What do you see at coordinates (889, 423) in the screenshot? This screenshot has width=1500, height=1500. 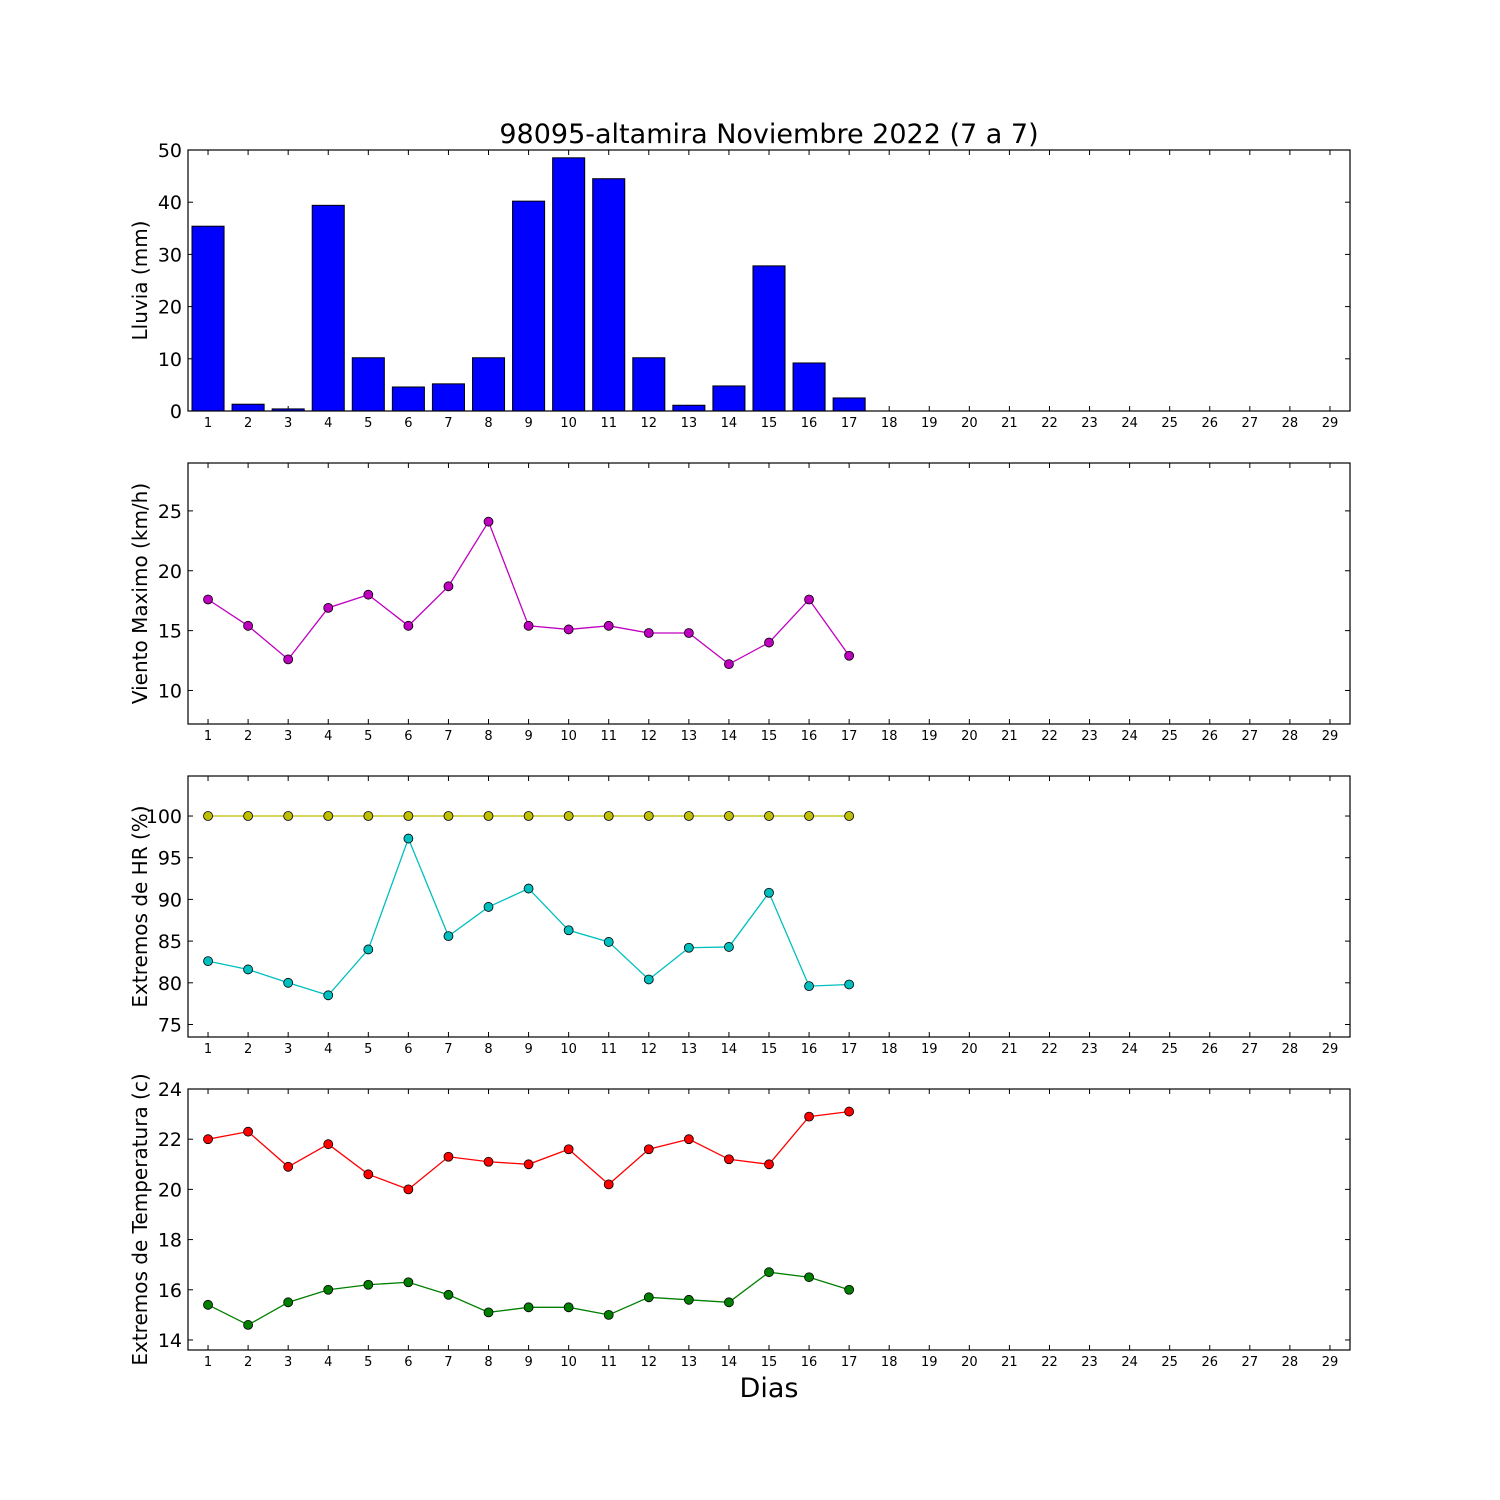 I see `x-tick-label: 18` at bounding box center [889, 423].